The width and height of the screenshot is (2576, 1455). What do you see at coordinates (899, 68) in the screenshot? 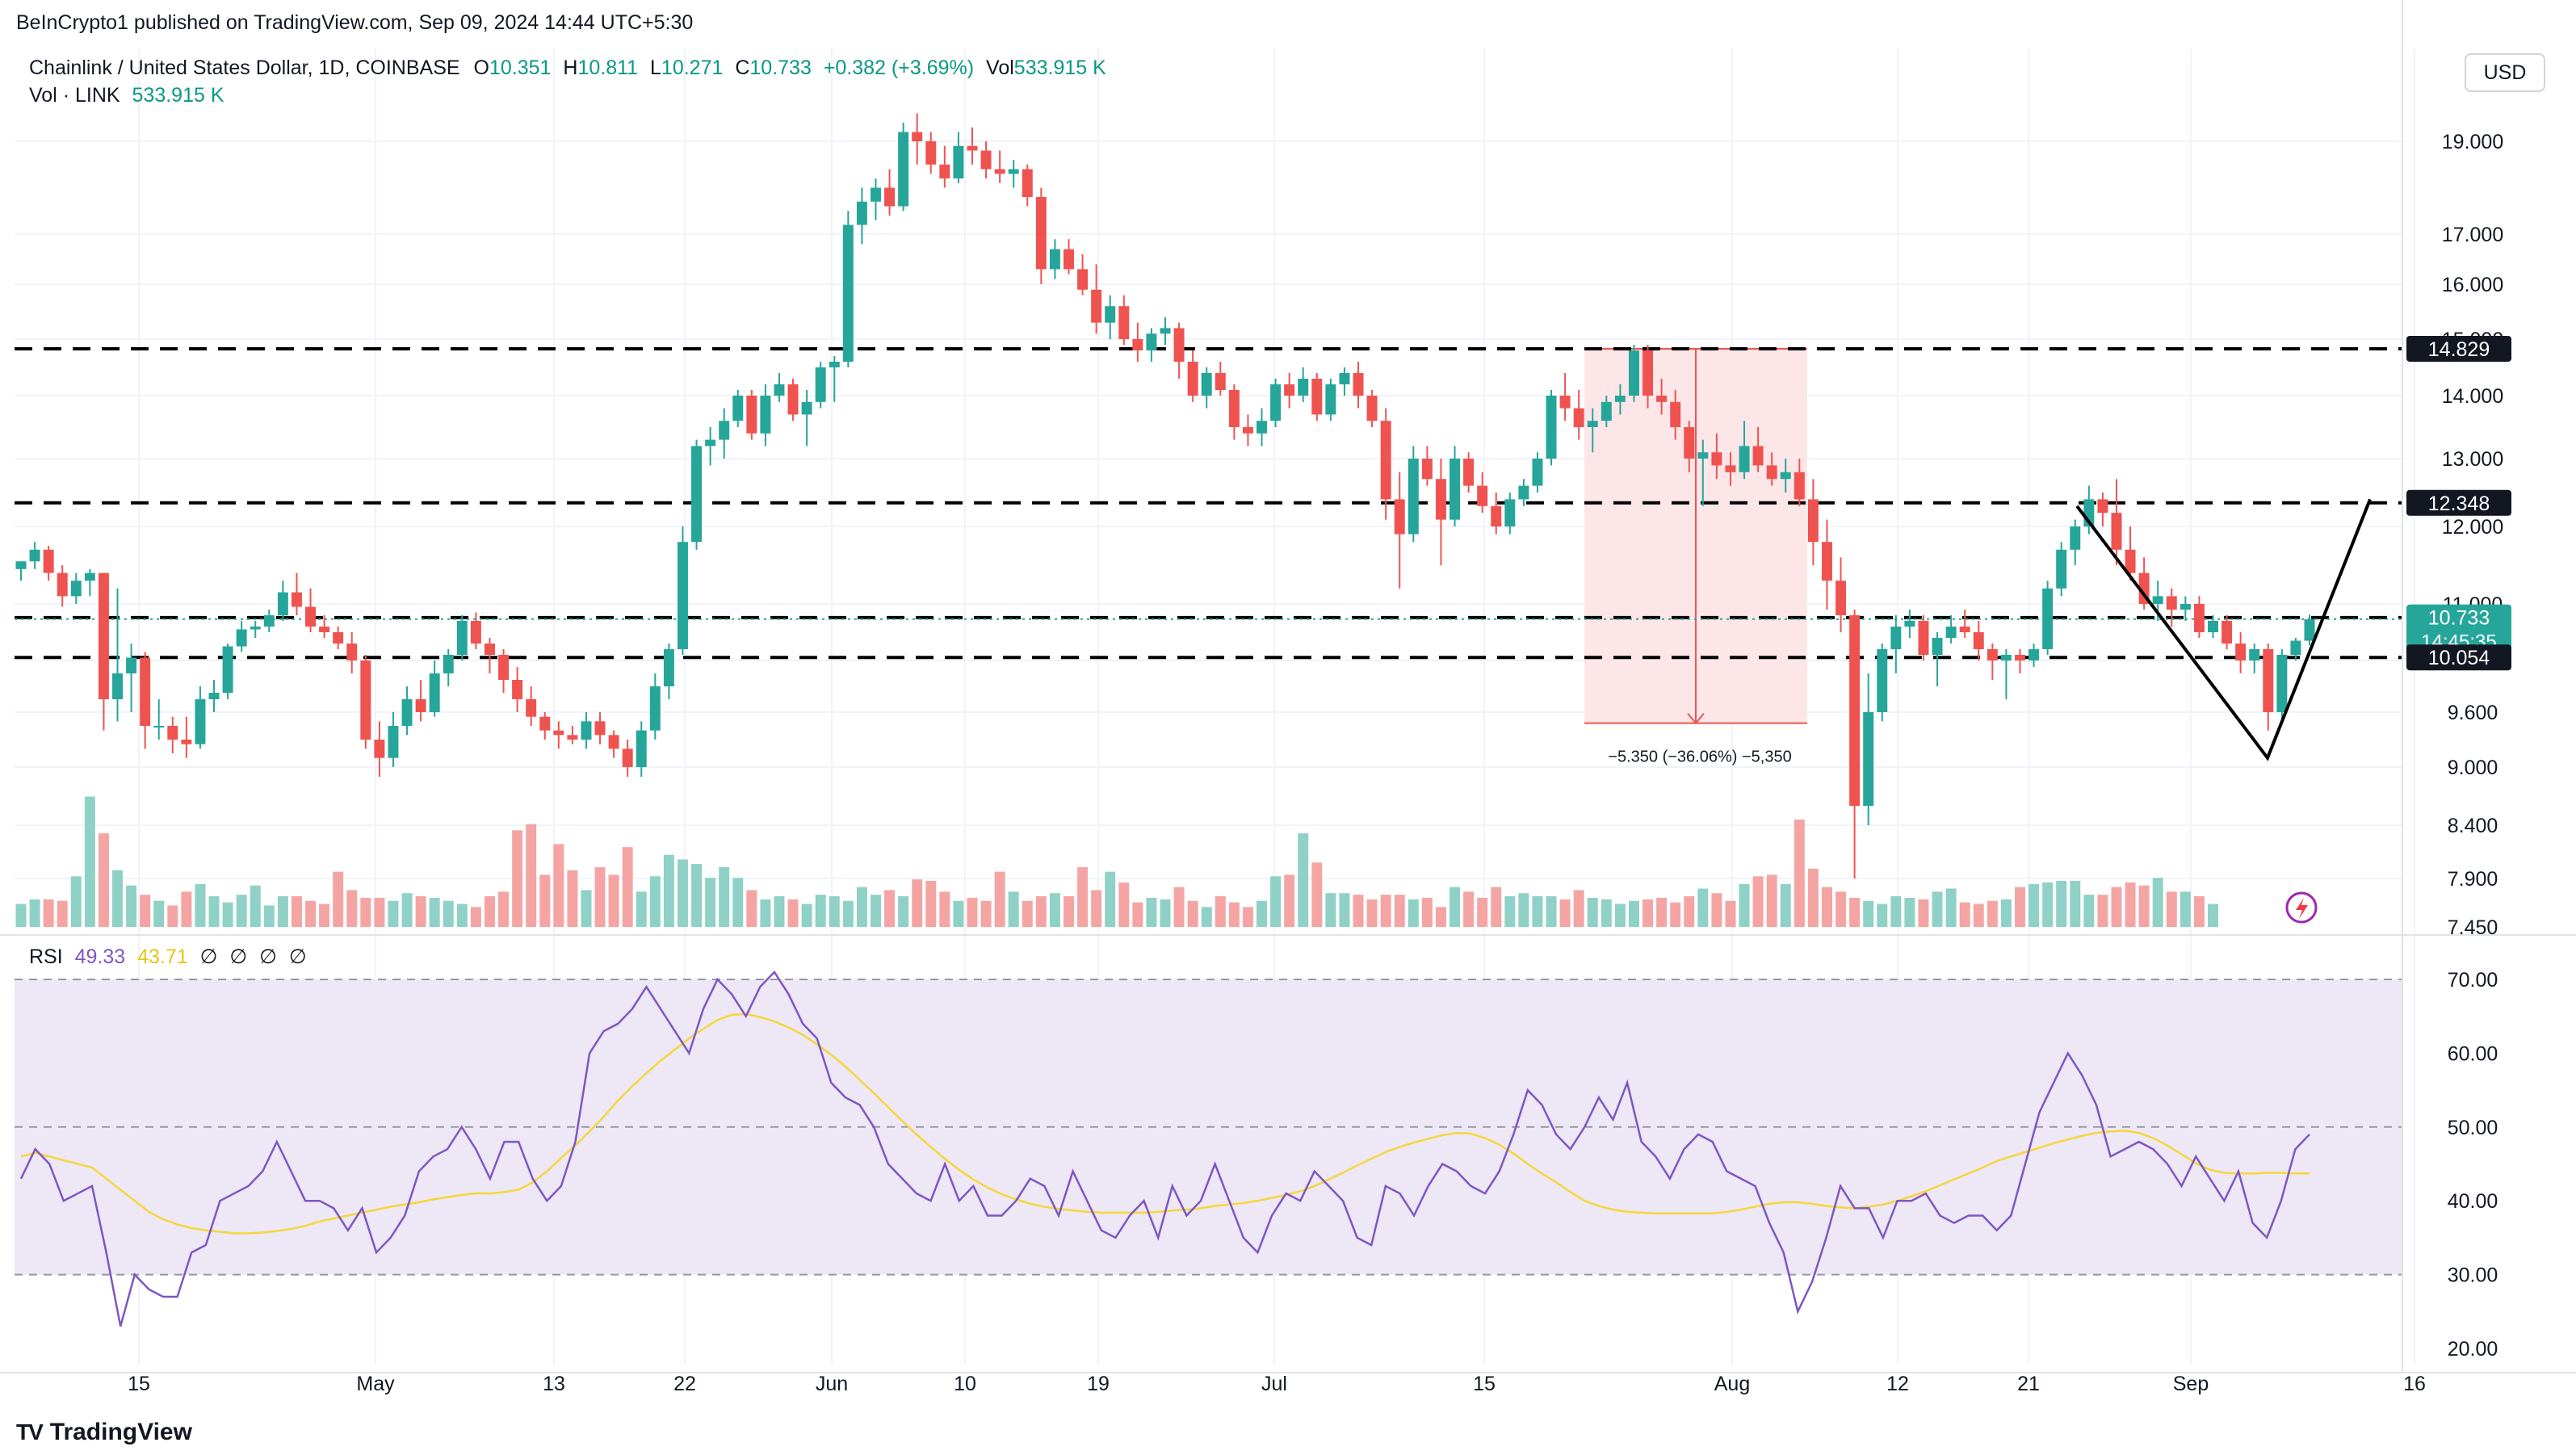
I see `change-value: +0.382 (+3.69%)` at bounding box center [899, 68].